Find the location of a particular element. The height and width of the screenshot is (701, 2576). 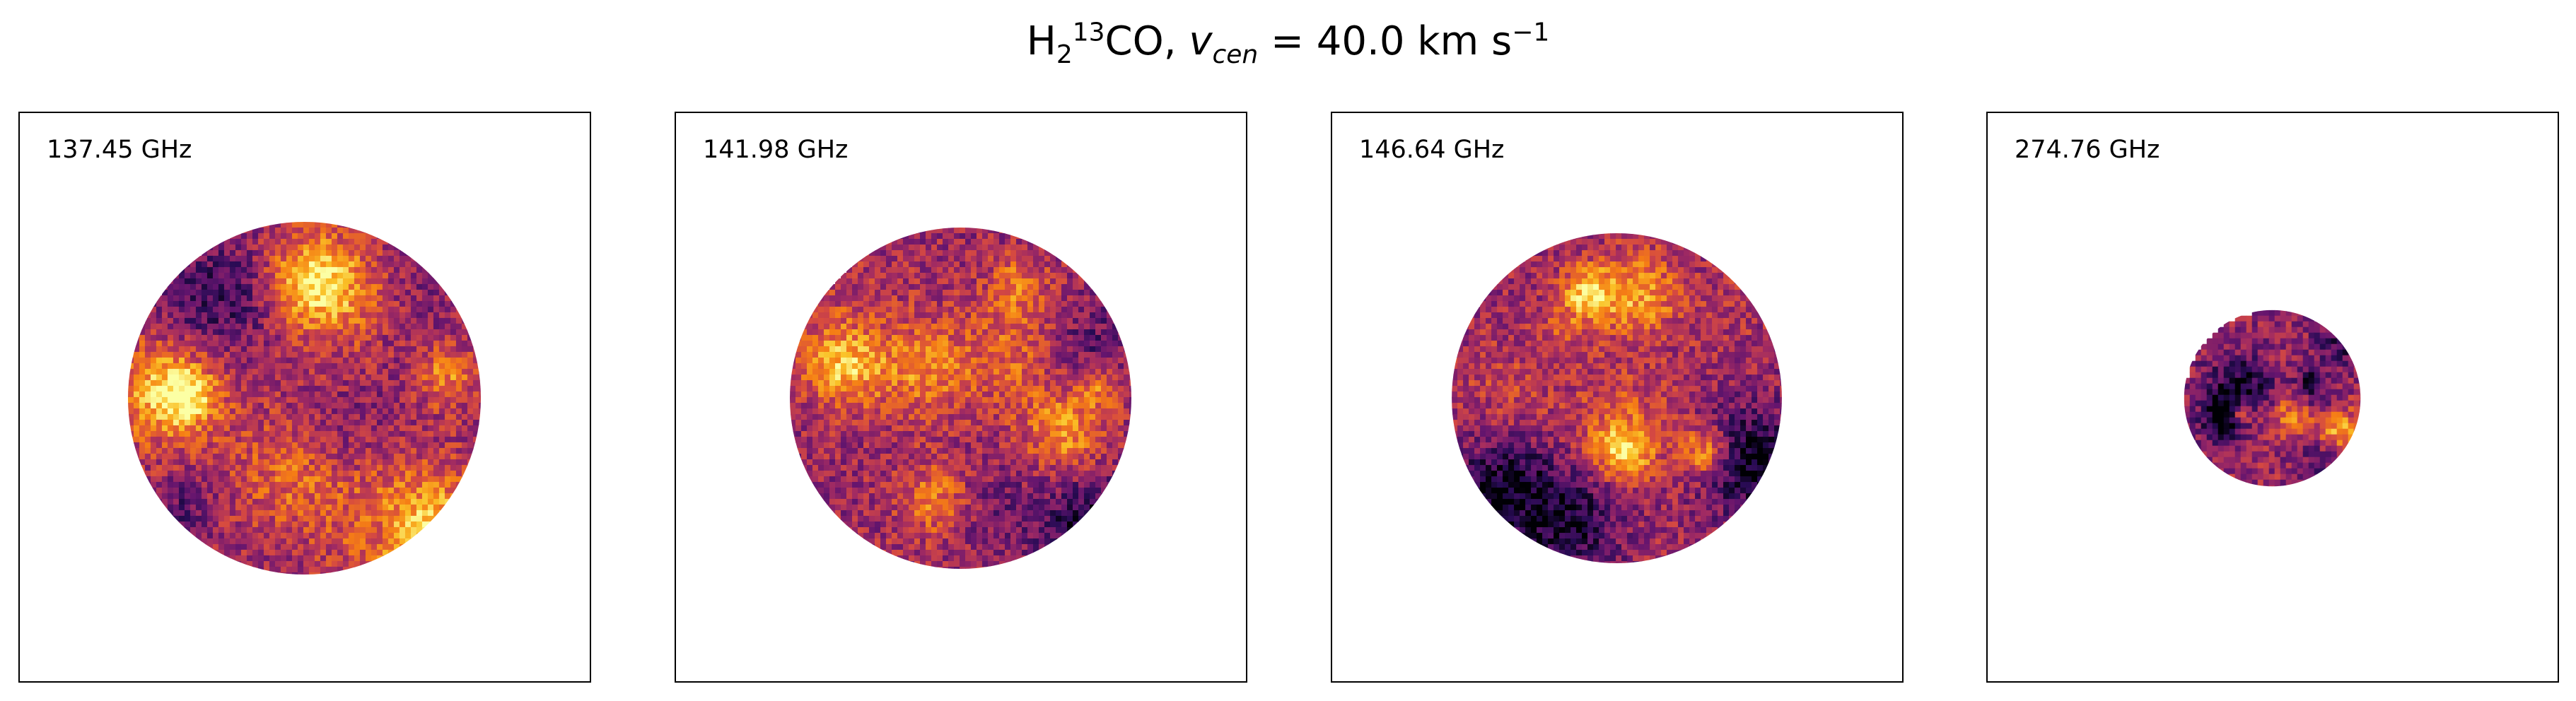

title-isotope-superscript: 13 is located at coordinates (1088, 32).